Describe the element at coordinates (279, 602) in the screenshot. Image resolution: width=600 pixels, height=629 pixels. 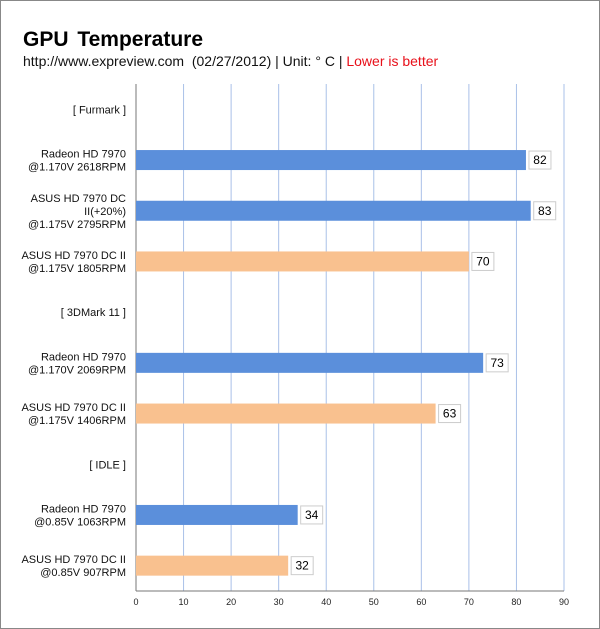
I see `x-tick-label: 30` at that location.